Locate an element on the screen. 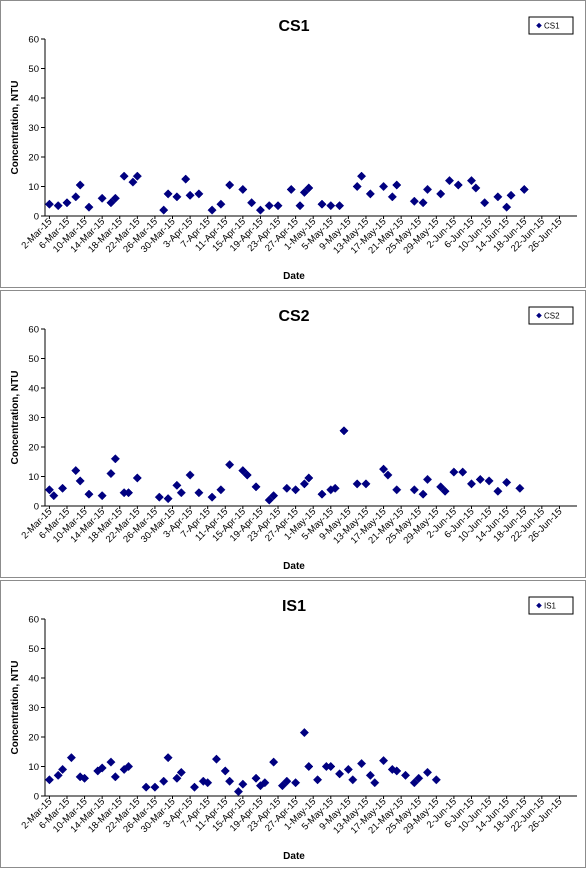  y-tick-label: 60 is located at coordinates (33, 40).